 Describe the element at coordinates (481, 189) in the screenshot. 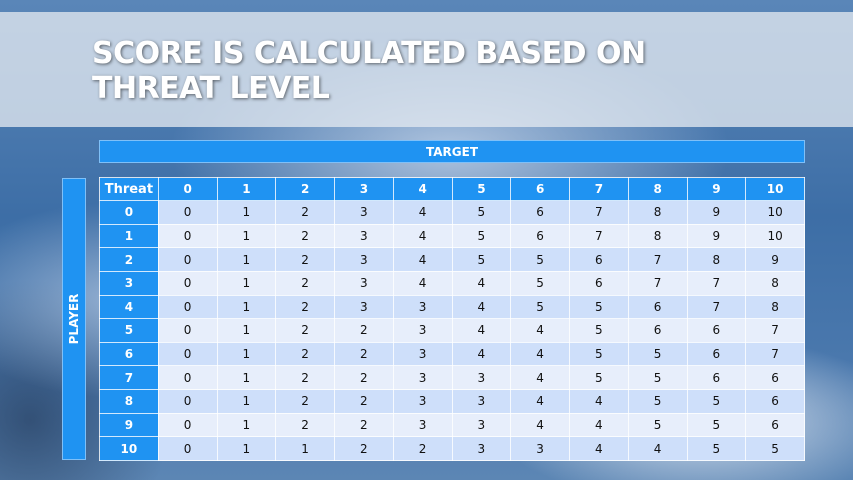

I see `column-header: 5` at that location.